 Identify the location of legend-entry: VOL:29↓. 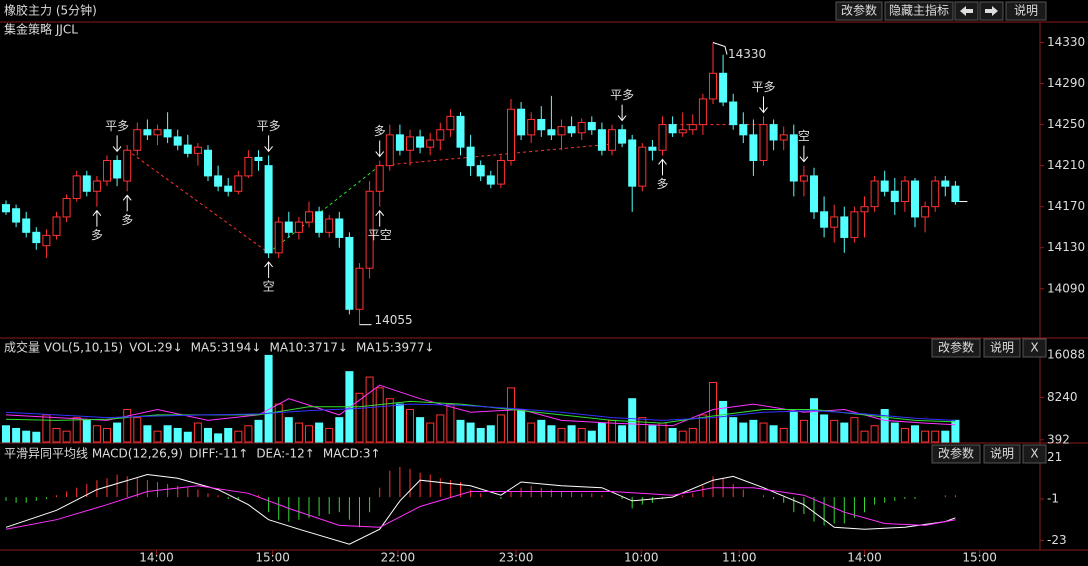
(156, 348).